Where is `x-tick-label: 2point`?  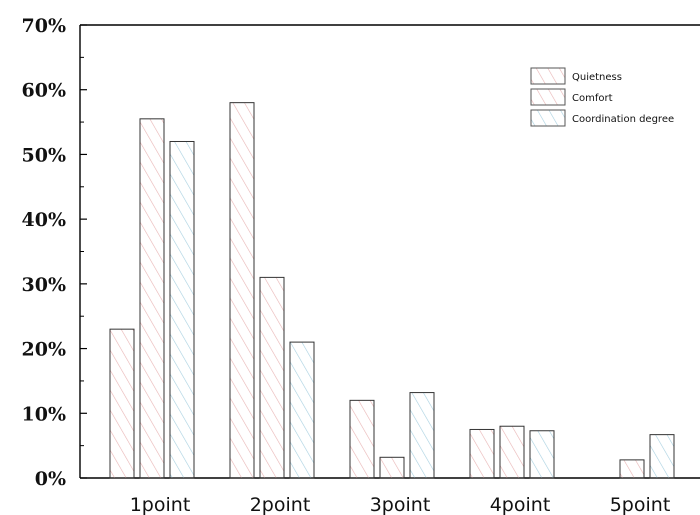 x-tick-label: 2point is located at coordinates (280, 504).